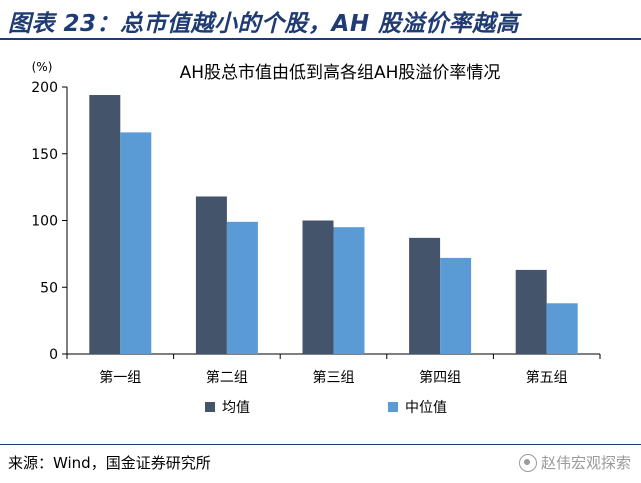 The image size is (641, 483). Describe the element at coordinates (49, 288) in the screenshot. I see `y-tick-label: 50` at that location.